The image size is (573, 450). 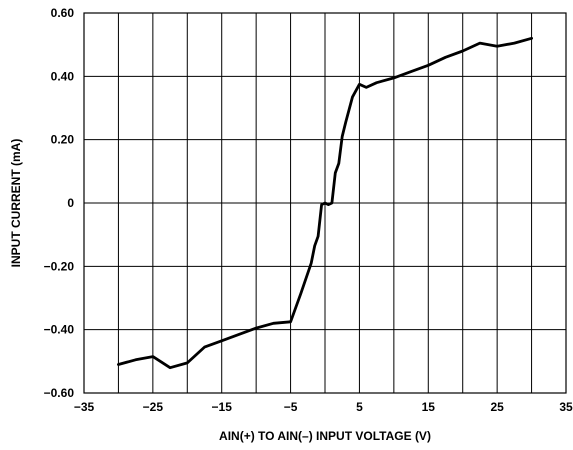 I want to click on x-tick-label: −15, so click(x=222, y=407).